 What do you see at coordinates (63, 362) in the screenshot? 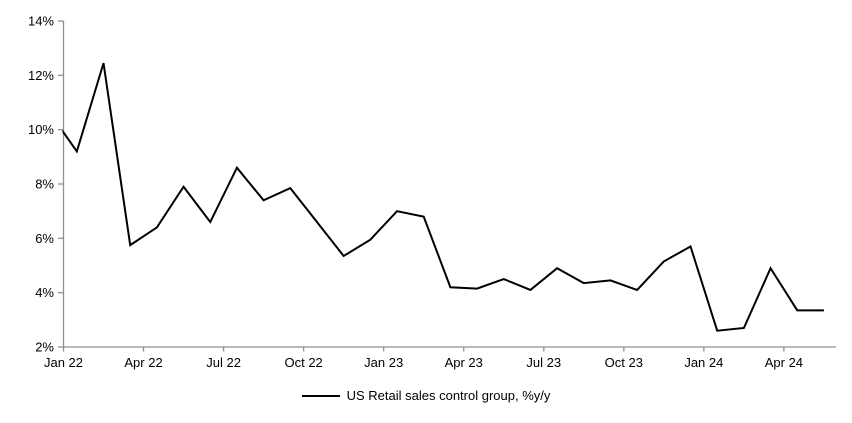
I see `x-tick-label: Jan 22` at bounding box center [63, 362].